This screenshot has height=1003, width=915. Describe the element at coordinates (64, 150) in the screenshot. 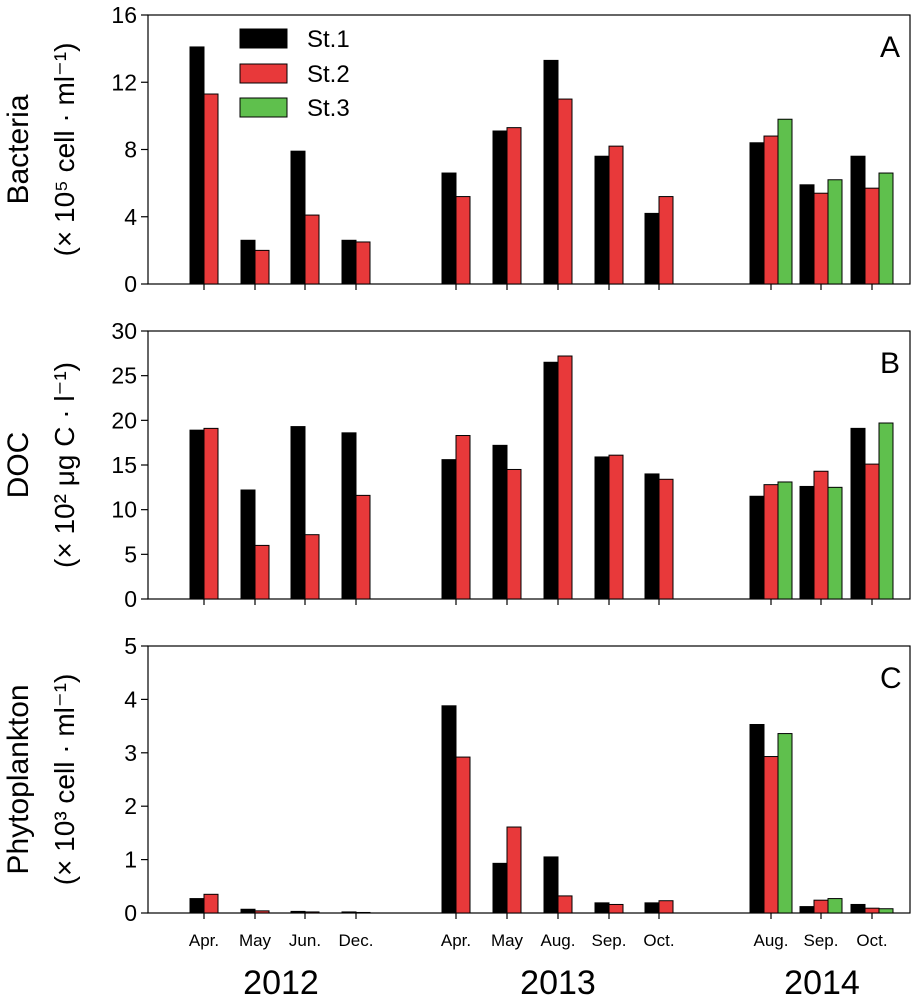

I see `y-axis-unit: (× 10⁵ cell · ml⁻¹)` at that location.